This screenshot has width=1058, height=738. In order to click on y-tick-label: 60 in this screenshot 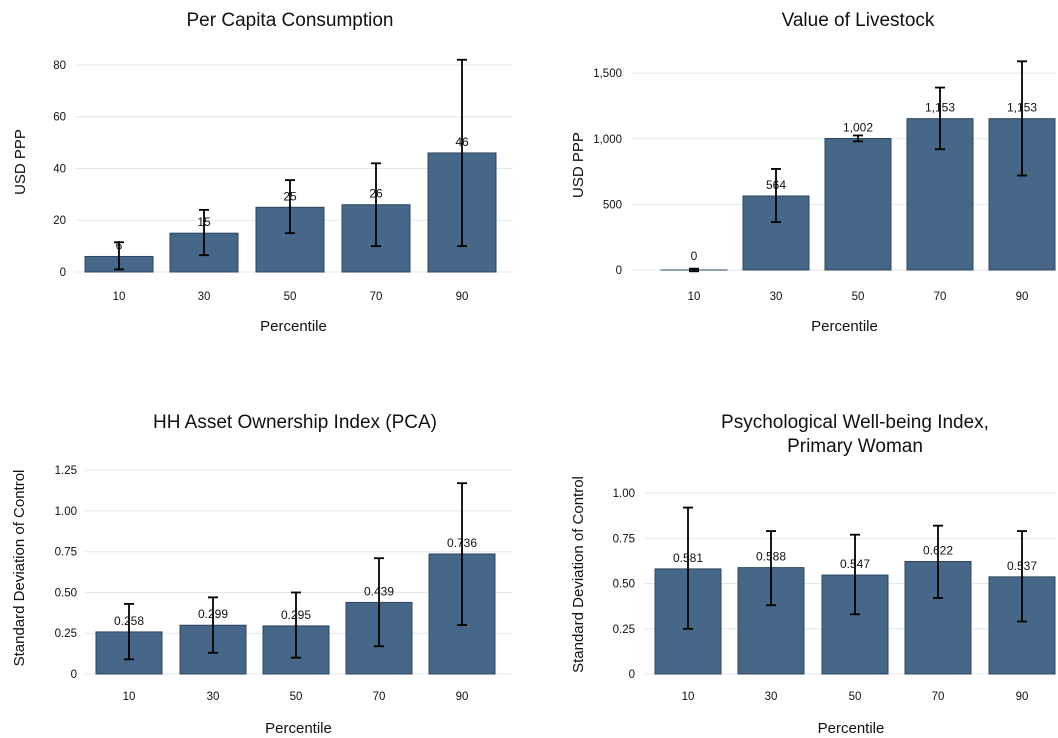, I will do `click(59, 118)`.